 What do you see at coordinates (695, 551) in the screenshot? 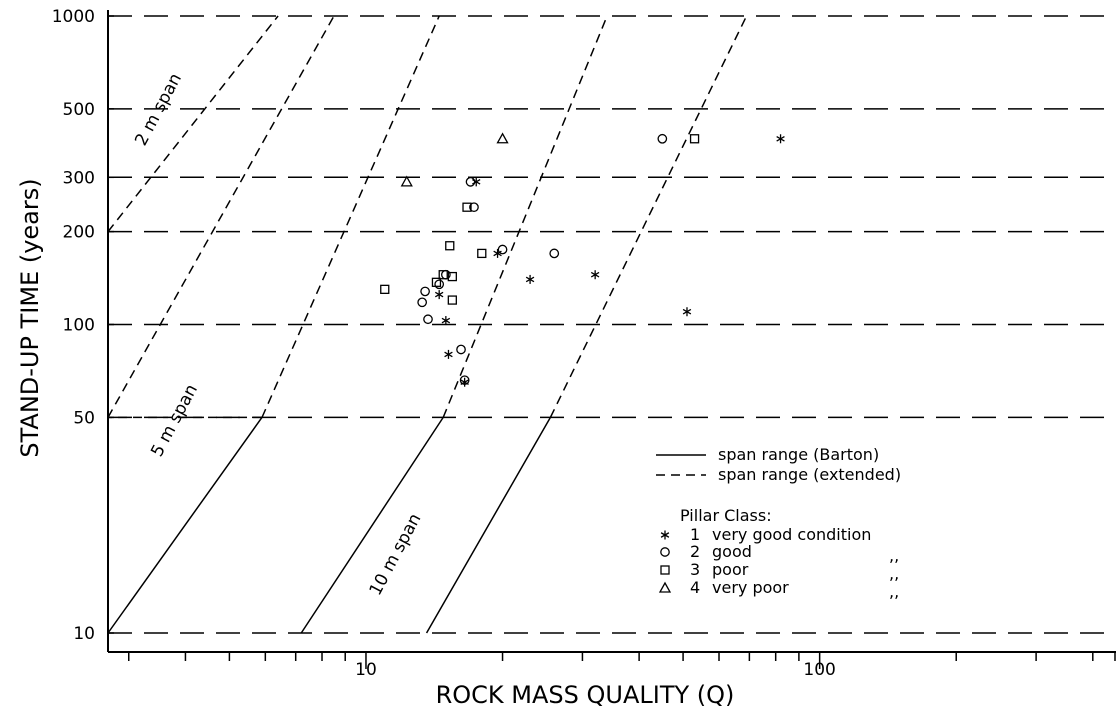
I see `legend-class-number-2: 2` at bounding box center [695, 551].